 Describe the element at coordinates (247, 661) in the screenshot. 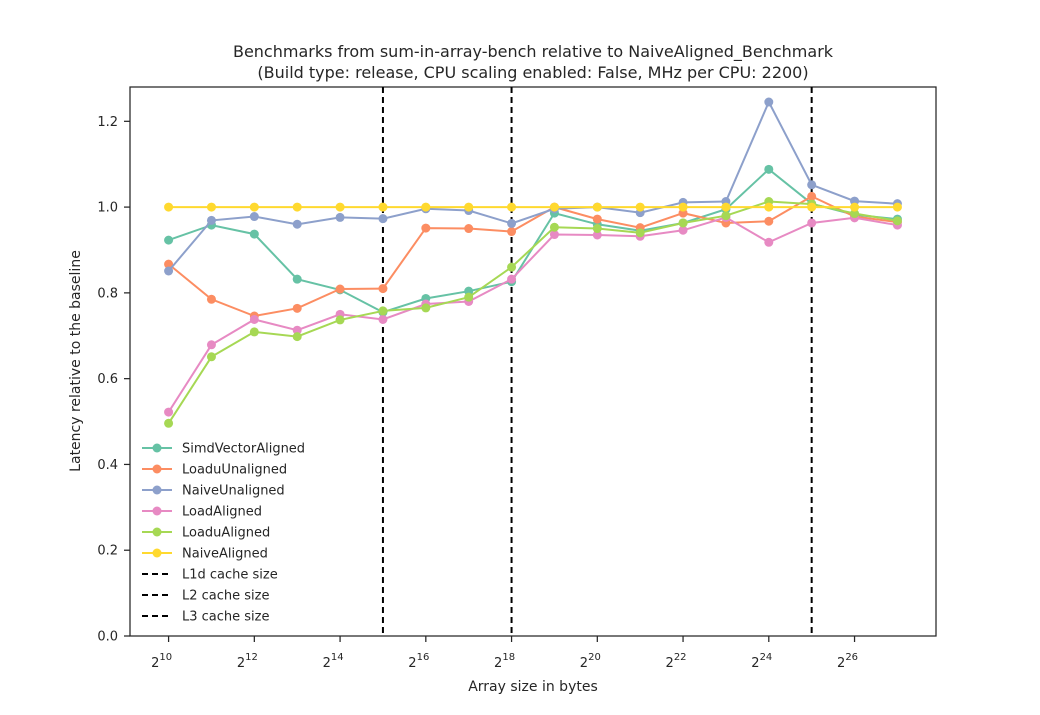

I see `x-tick-label: 212` at that location.